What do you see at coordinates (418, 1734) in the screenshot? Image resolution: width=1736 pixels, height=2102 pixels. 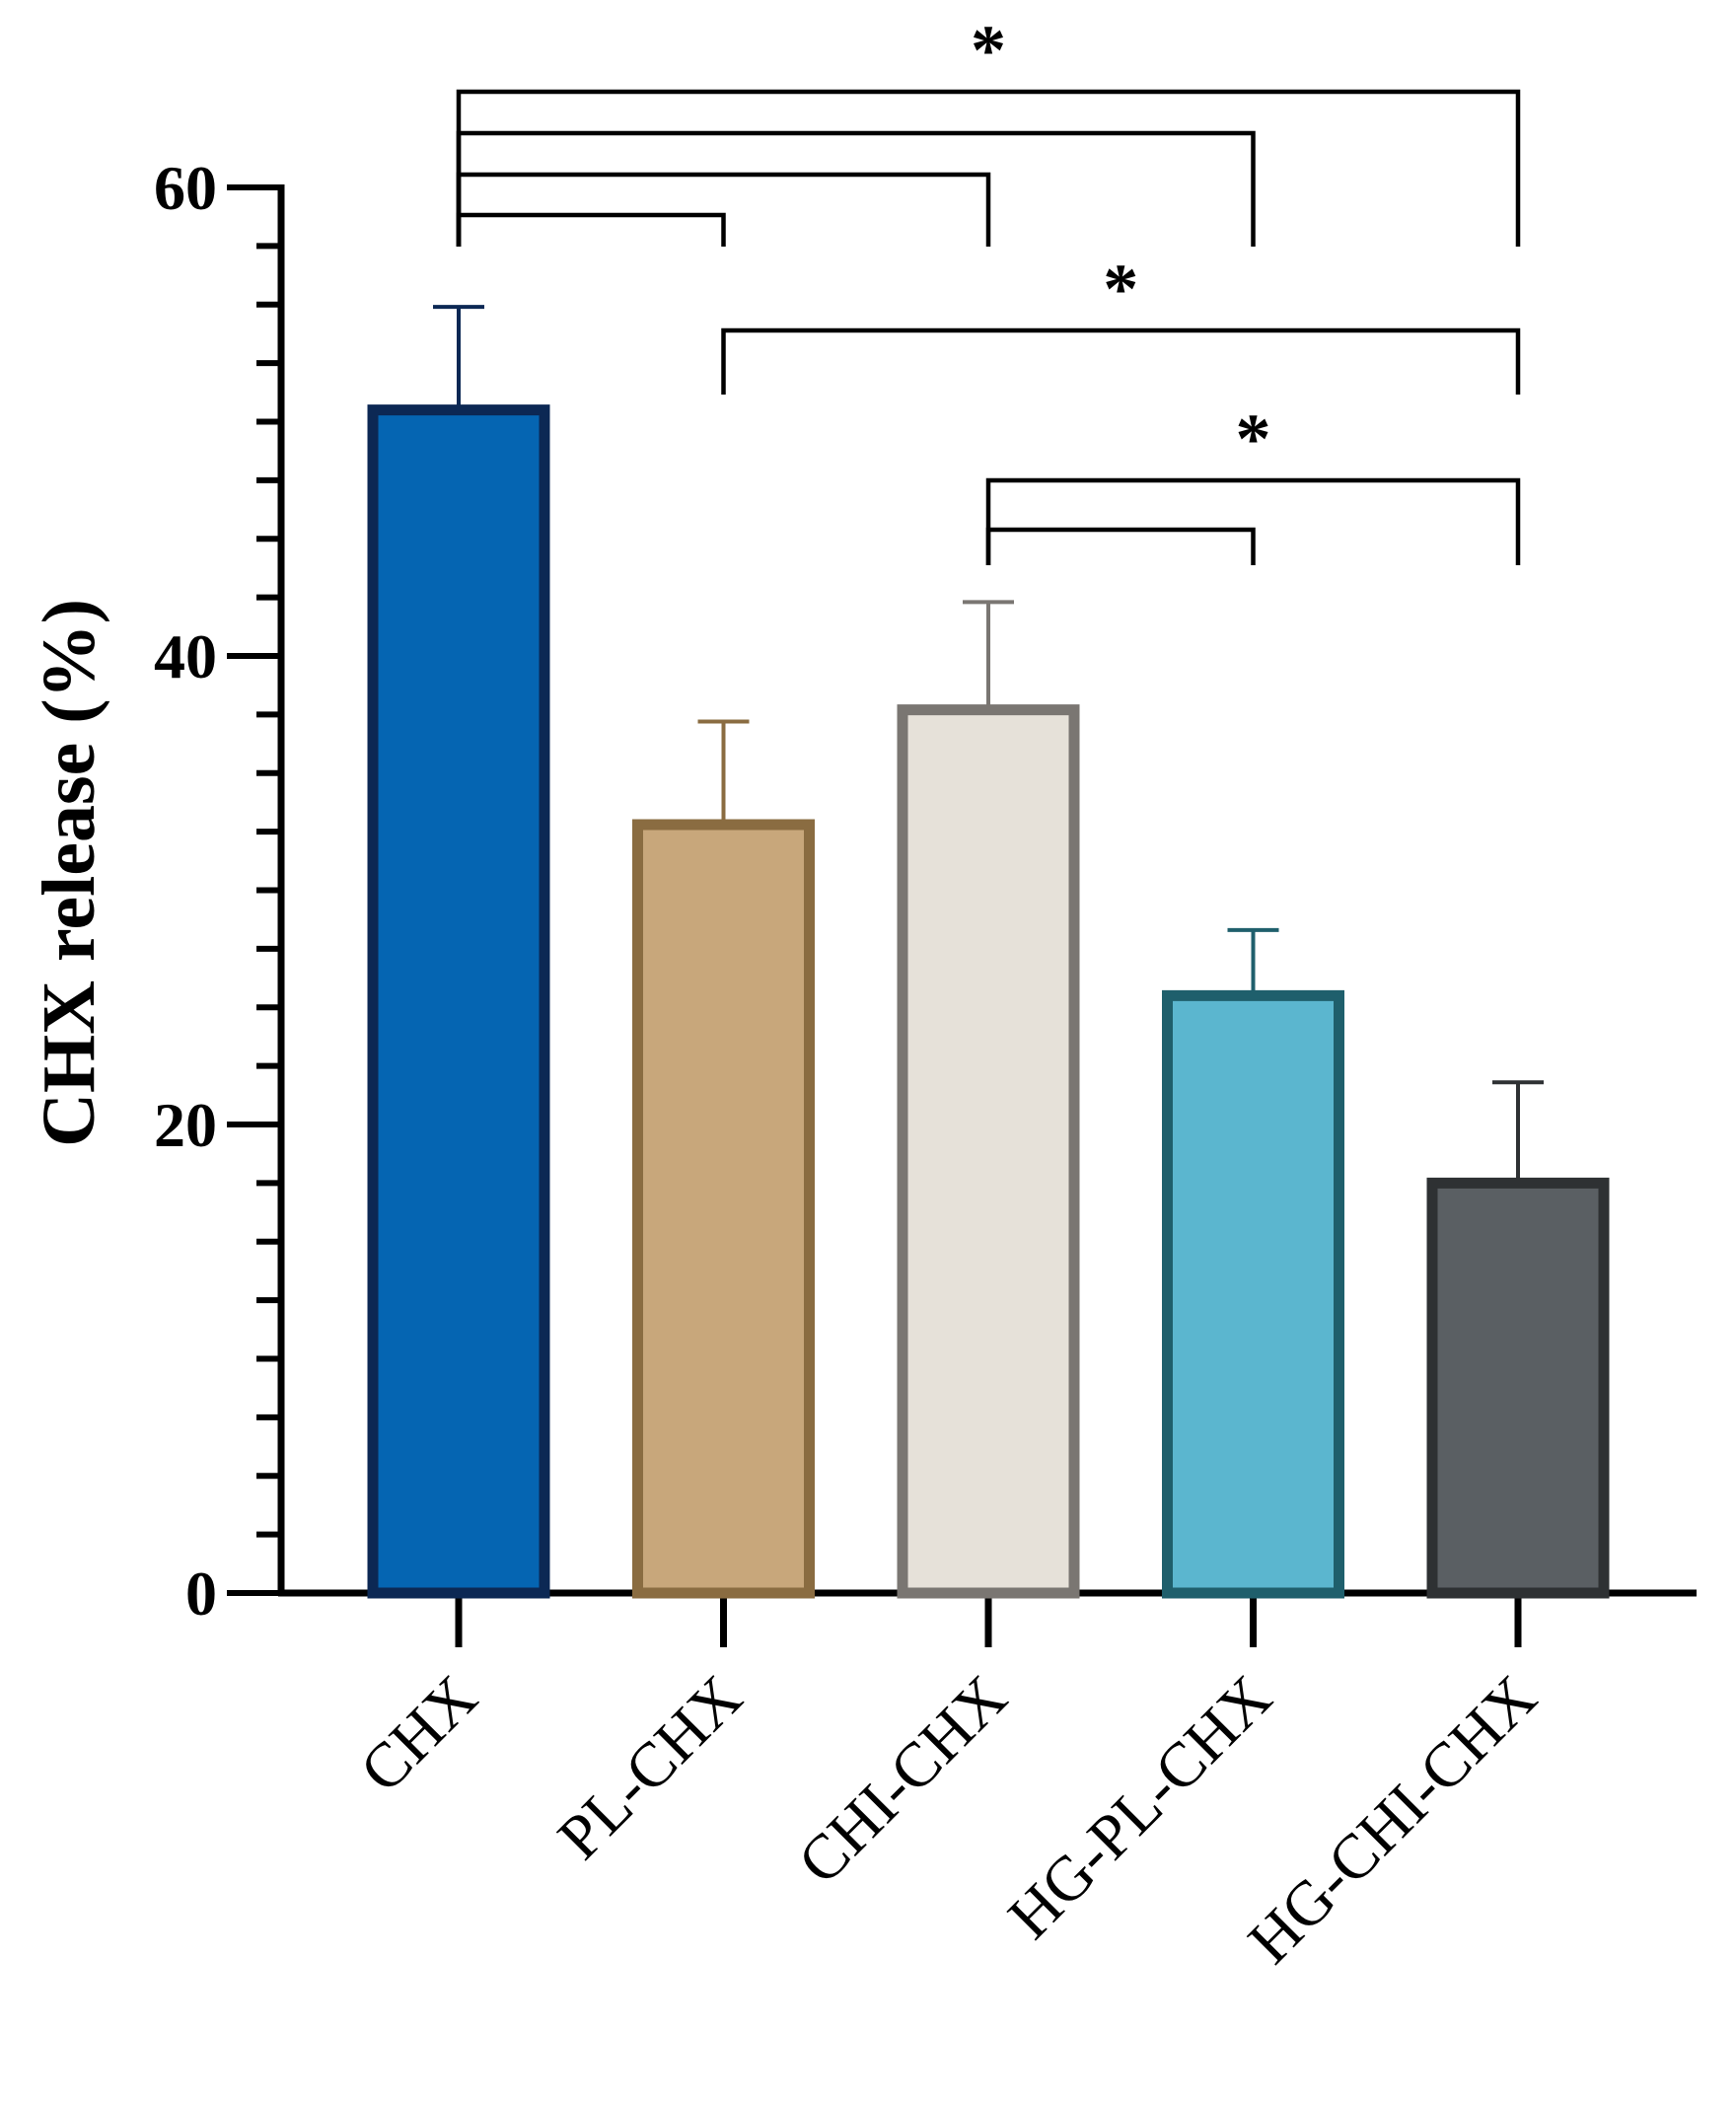 I see `x-category-label: CHX` at bounding box center [418, 1734].